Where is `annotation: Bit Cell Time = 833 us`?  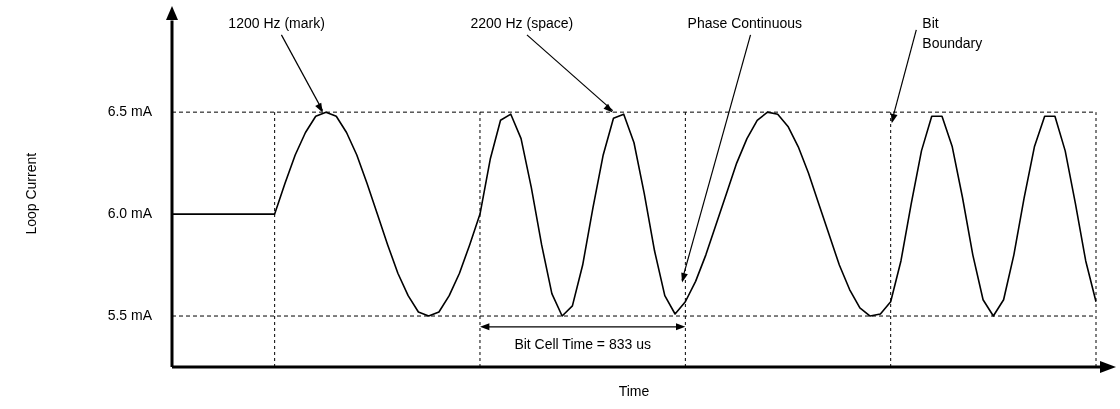
annotation: Bit Cell Time = 833 us is located at coordinates (582, 343).